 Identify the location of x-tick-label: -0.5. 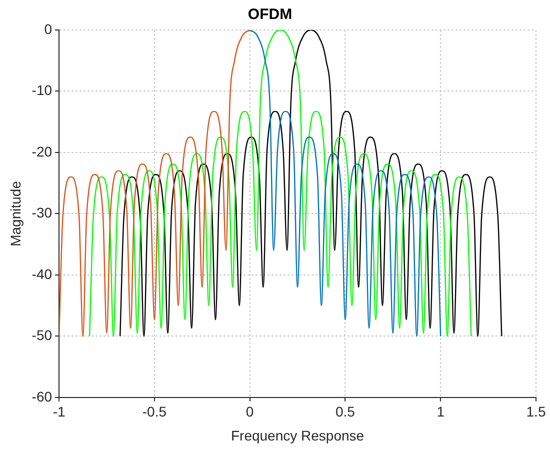
(154, 412).